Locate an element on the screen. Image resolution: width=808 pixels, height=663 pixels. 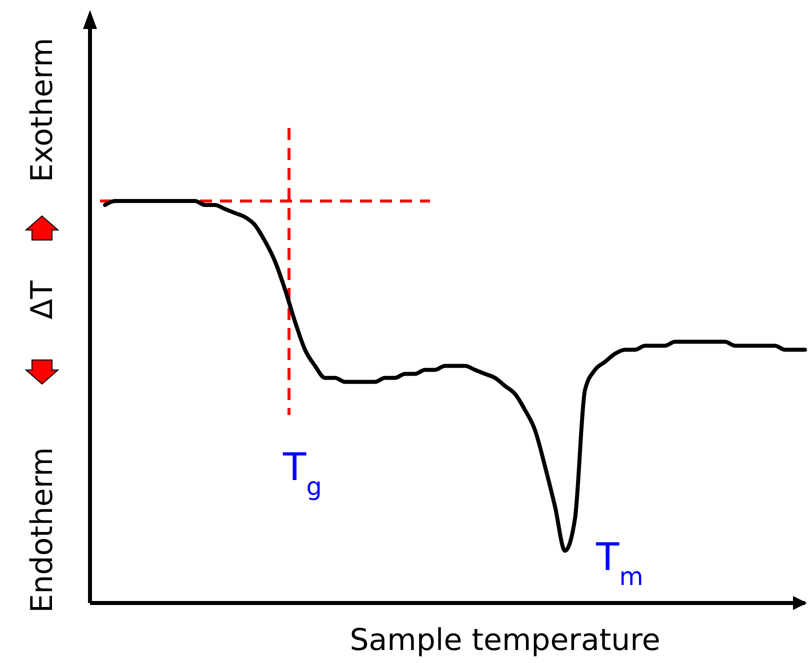
x-axis-title: Sample temperature is located at coordinates (505, 640).